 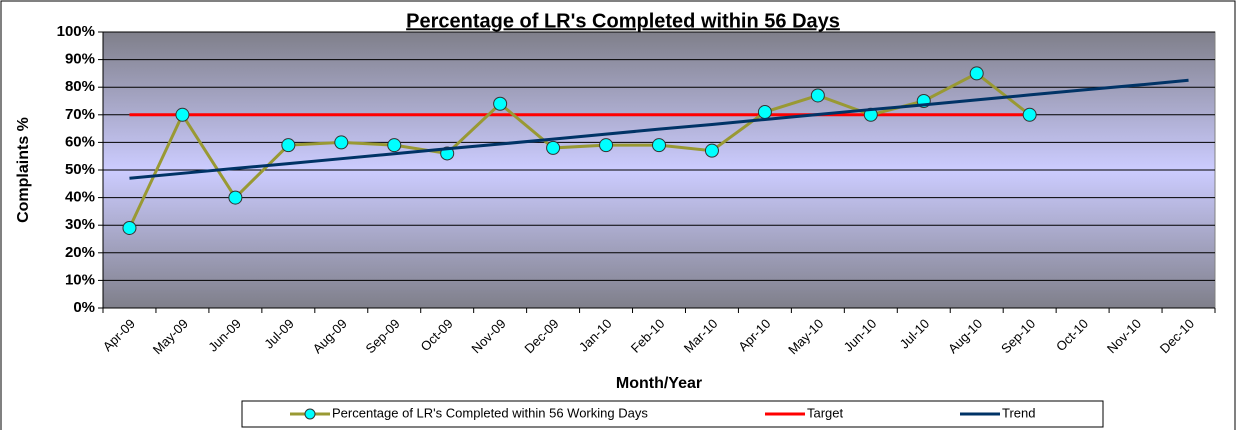 What do you see at coordinates (84, 307) in the screenshot?
I see `y-tick-label: 0%` at bounding box center [84, 307].